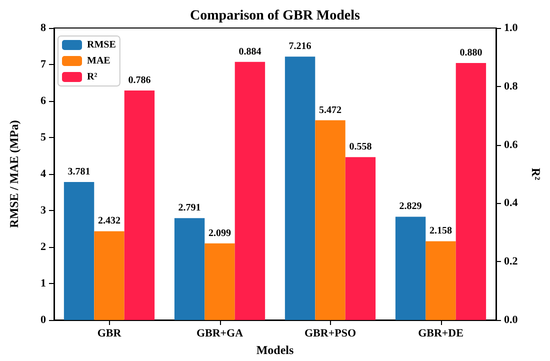 This screenshot has width=550, height=361. I want to click on y-axis-title: RMSE / MAE (MPa), so click(14, 174).